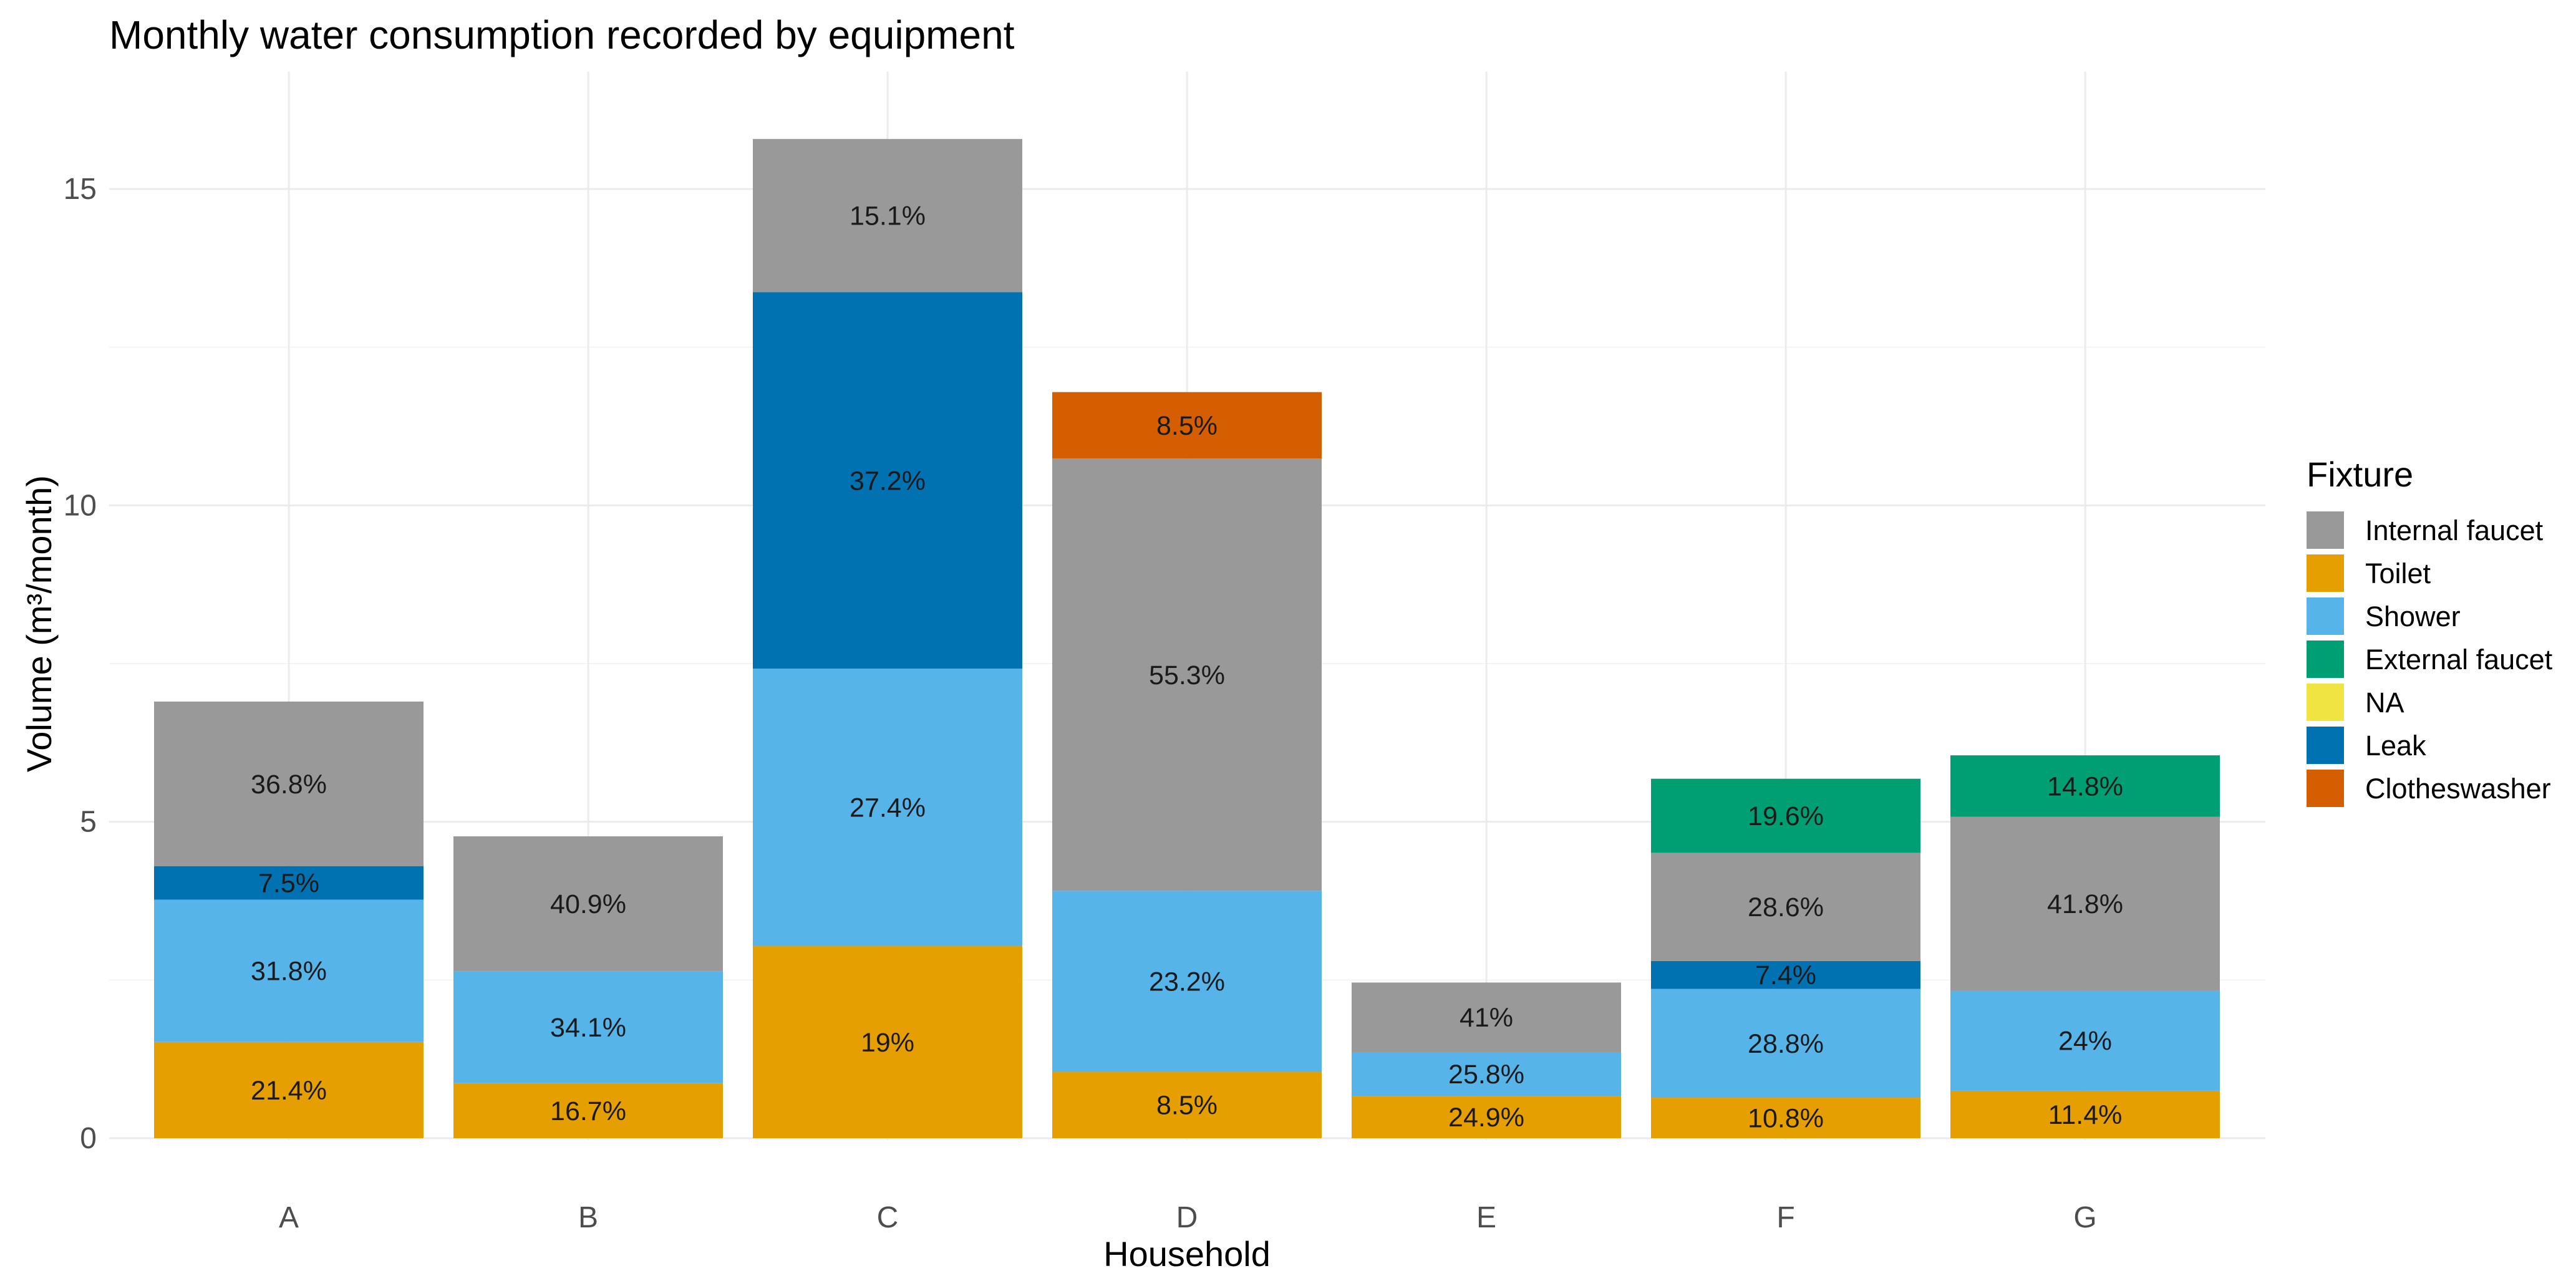  I want to click on legend-label: Toilet, so click(2398, 573).